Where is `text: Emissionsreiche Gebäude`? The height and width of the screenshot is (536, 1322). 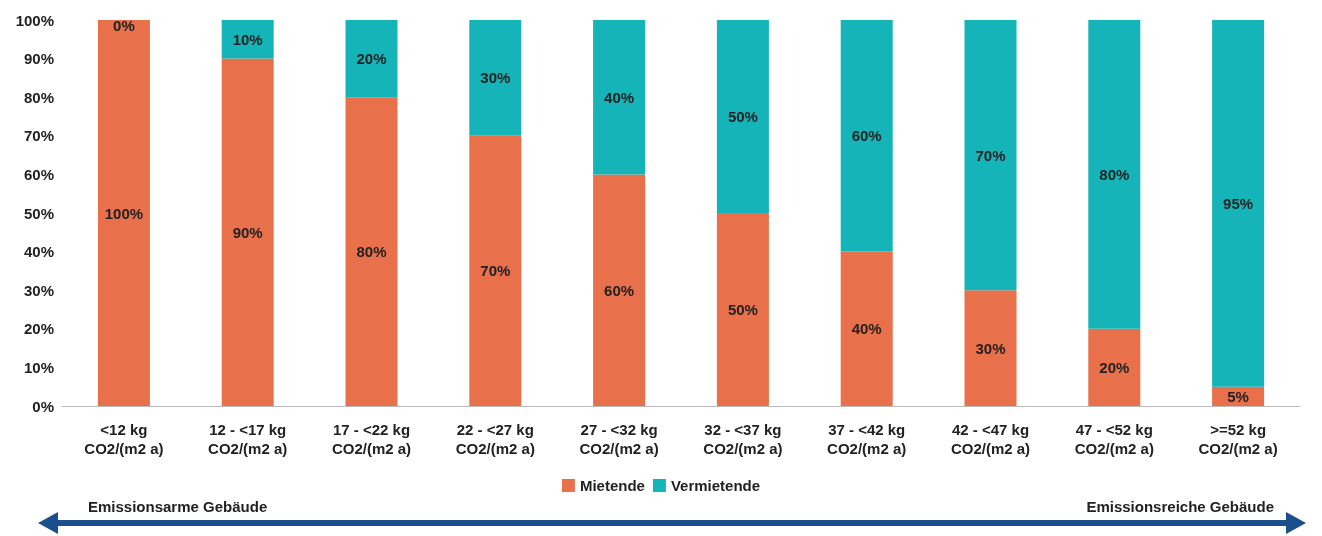
text: Emissionsreiche Gebäude is located at coordinates (1180, 506).